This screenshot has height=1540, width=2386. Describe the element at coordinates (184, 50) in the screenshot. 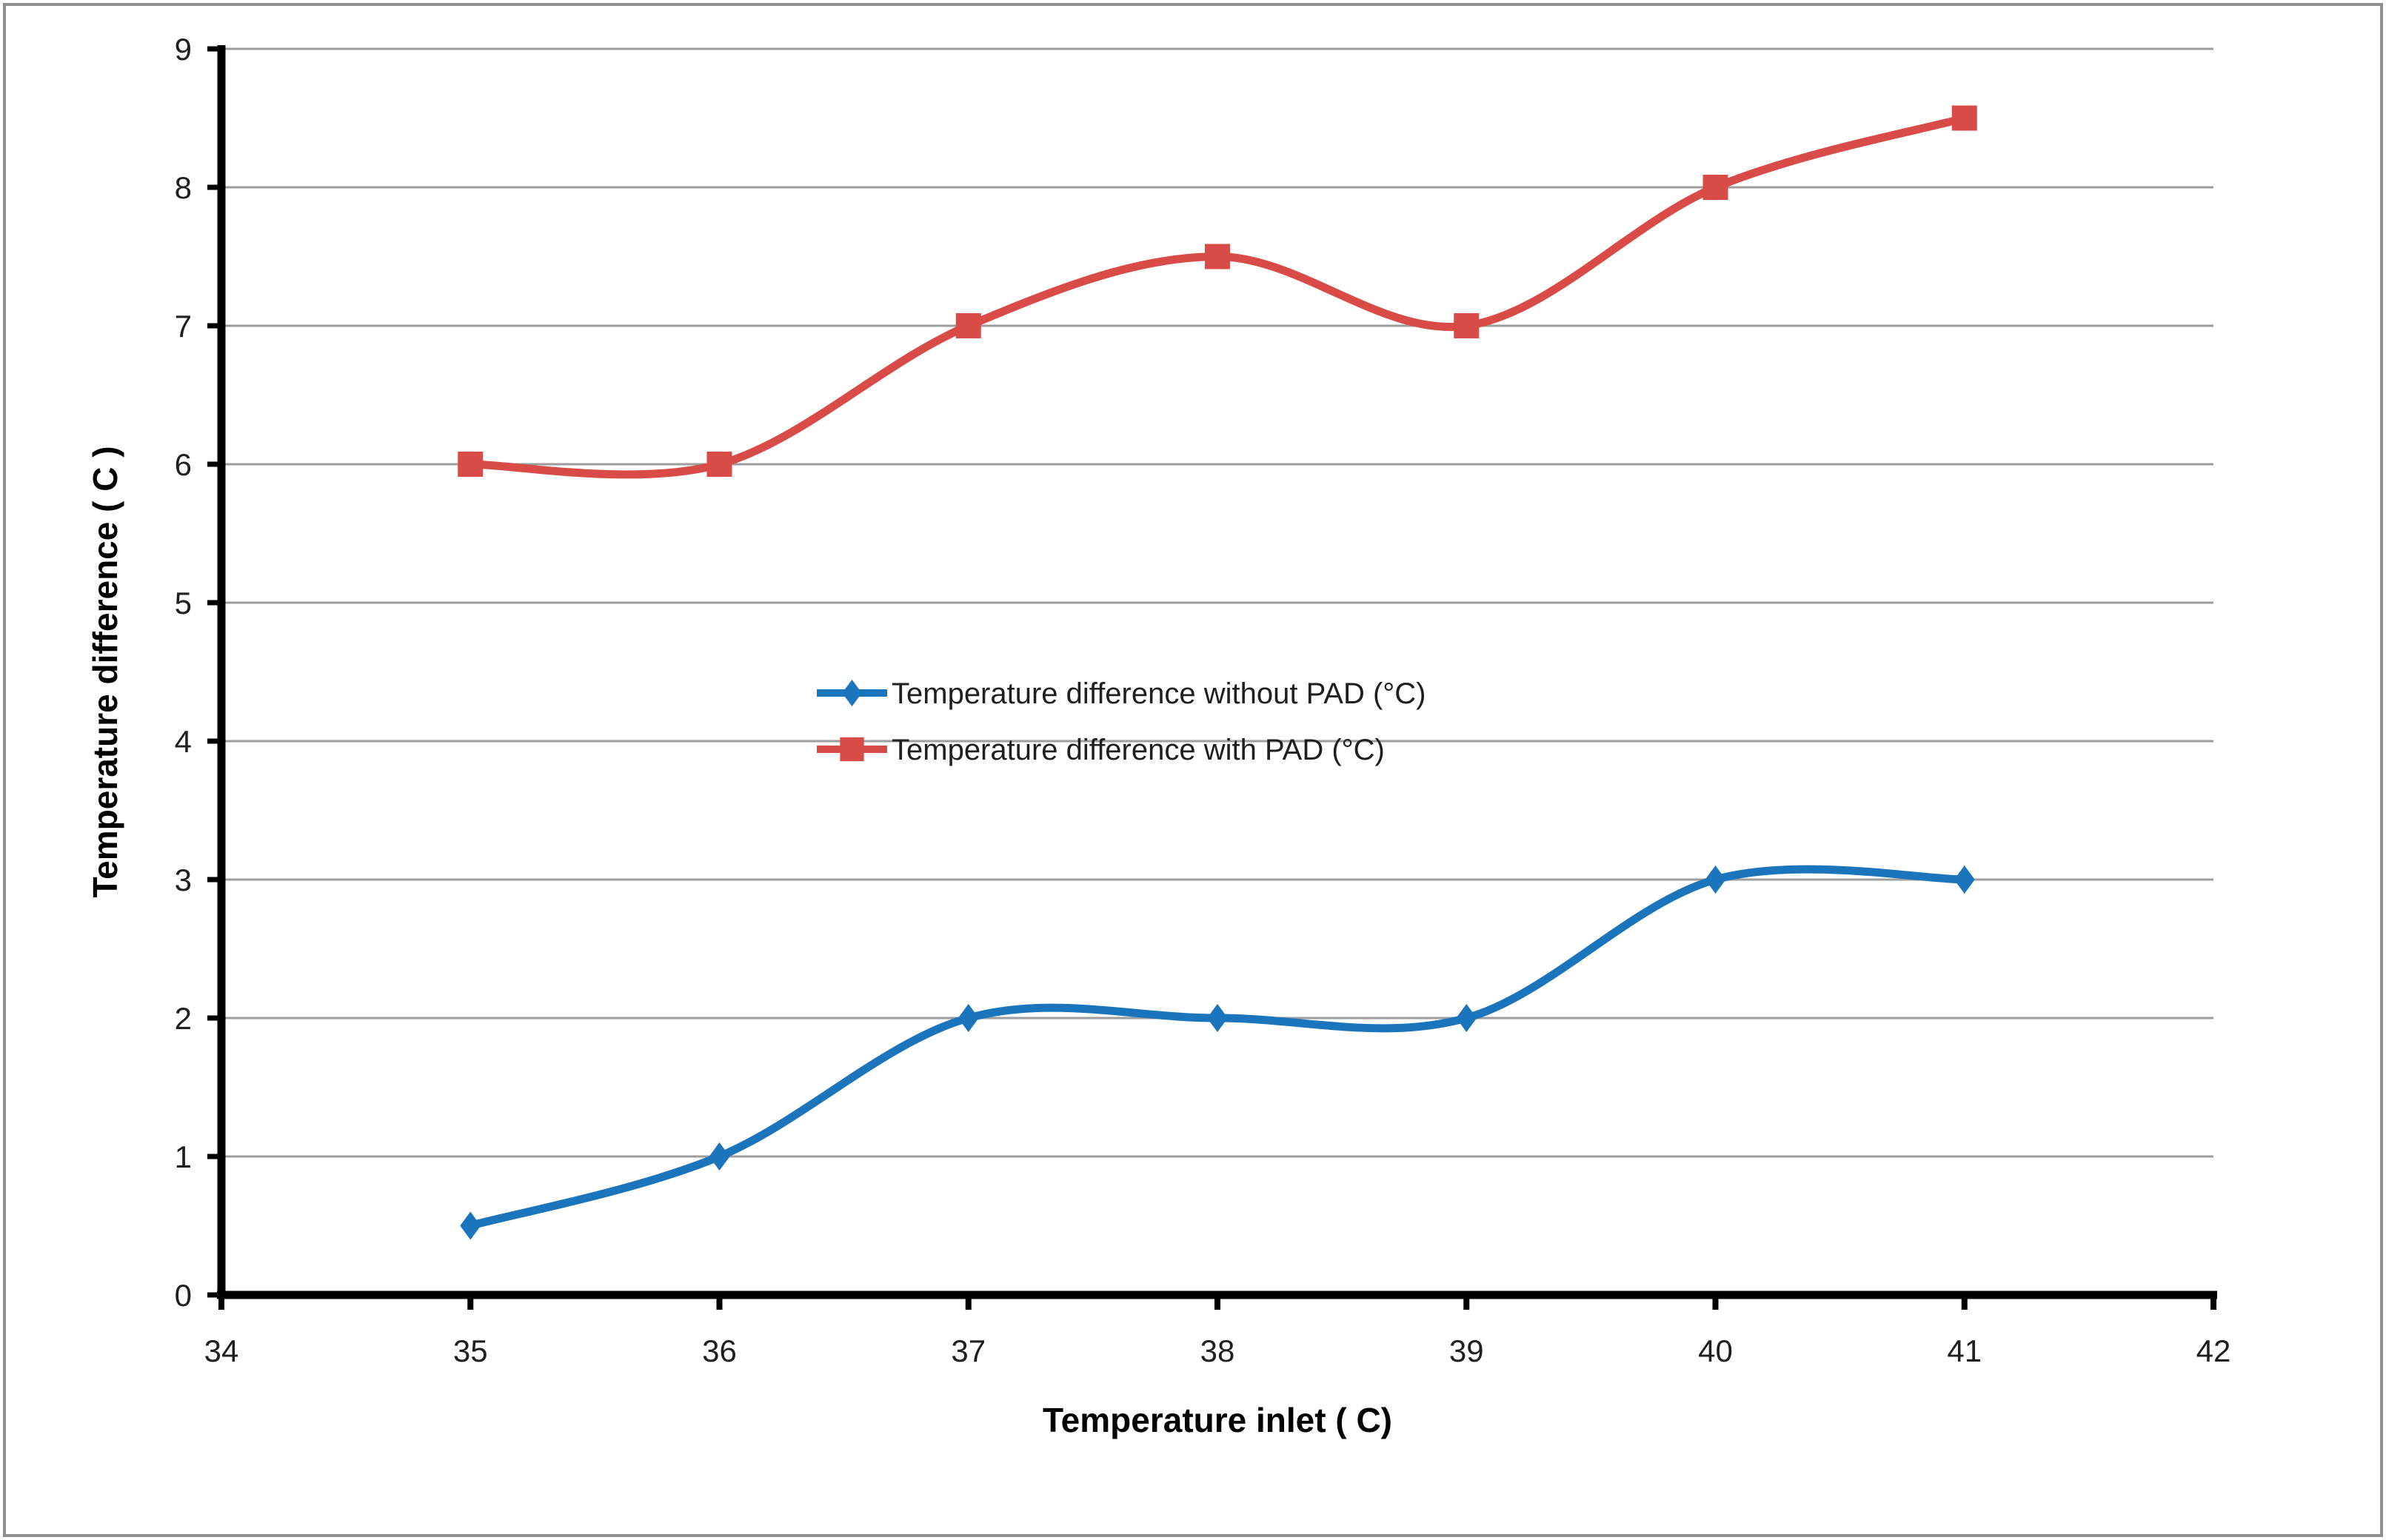

I see `y-tick-label: 9` at that location.